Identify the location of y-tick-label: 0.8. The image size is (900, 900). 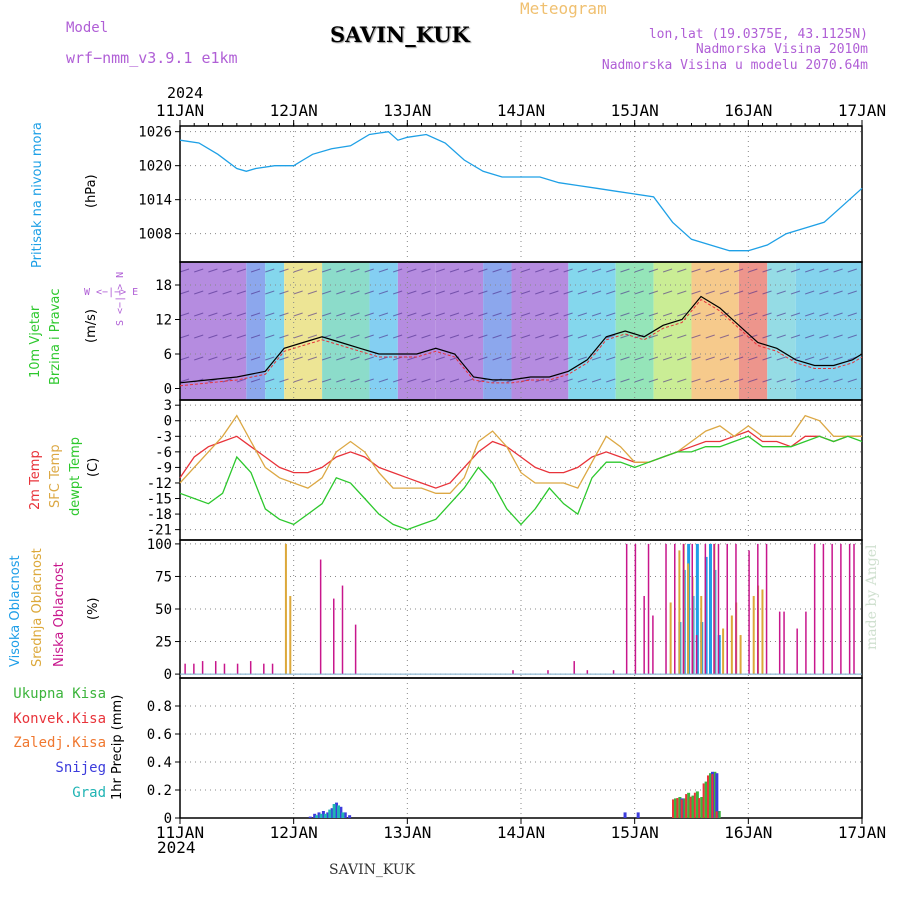
(159, 707).